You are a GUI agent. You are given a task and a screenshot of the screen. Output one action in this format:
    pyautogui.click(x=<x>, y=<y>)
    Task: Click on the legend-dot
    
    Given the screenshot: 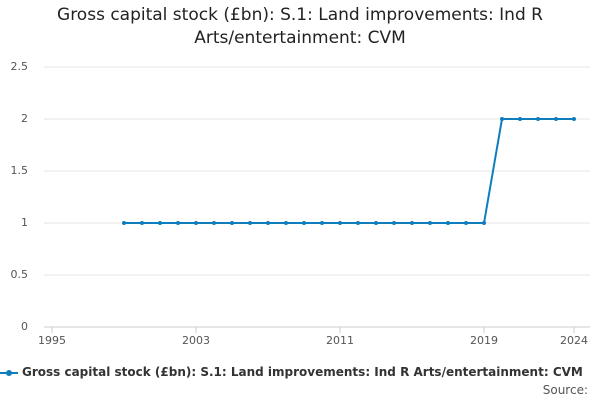 What is the action you would take?
    pyautogui.click(x=9, y=372)
    